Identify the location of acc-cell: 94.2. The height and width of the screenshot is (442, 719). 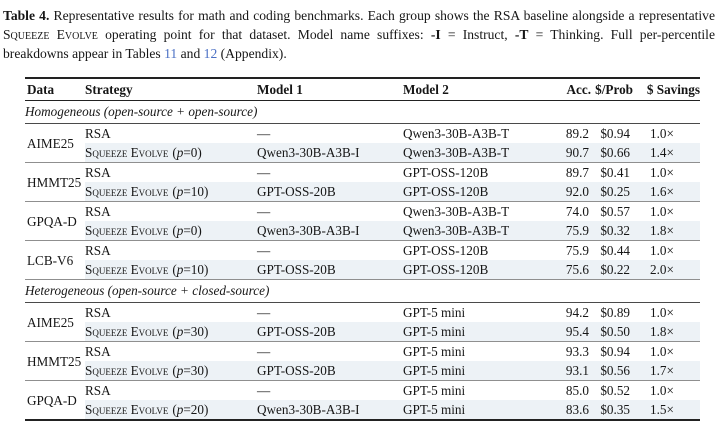
(577, 312).